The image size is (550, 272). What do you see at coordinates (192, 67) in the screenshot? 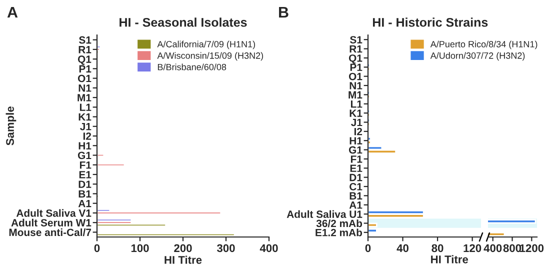
I see `legend-label: B/Brisbane/60/08` at bounding box center [192, 67].